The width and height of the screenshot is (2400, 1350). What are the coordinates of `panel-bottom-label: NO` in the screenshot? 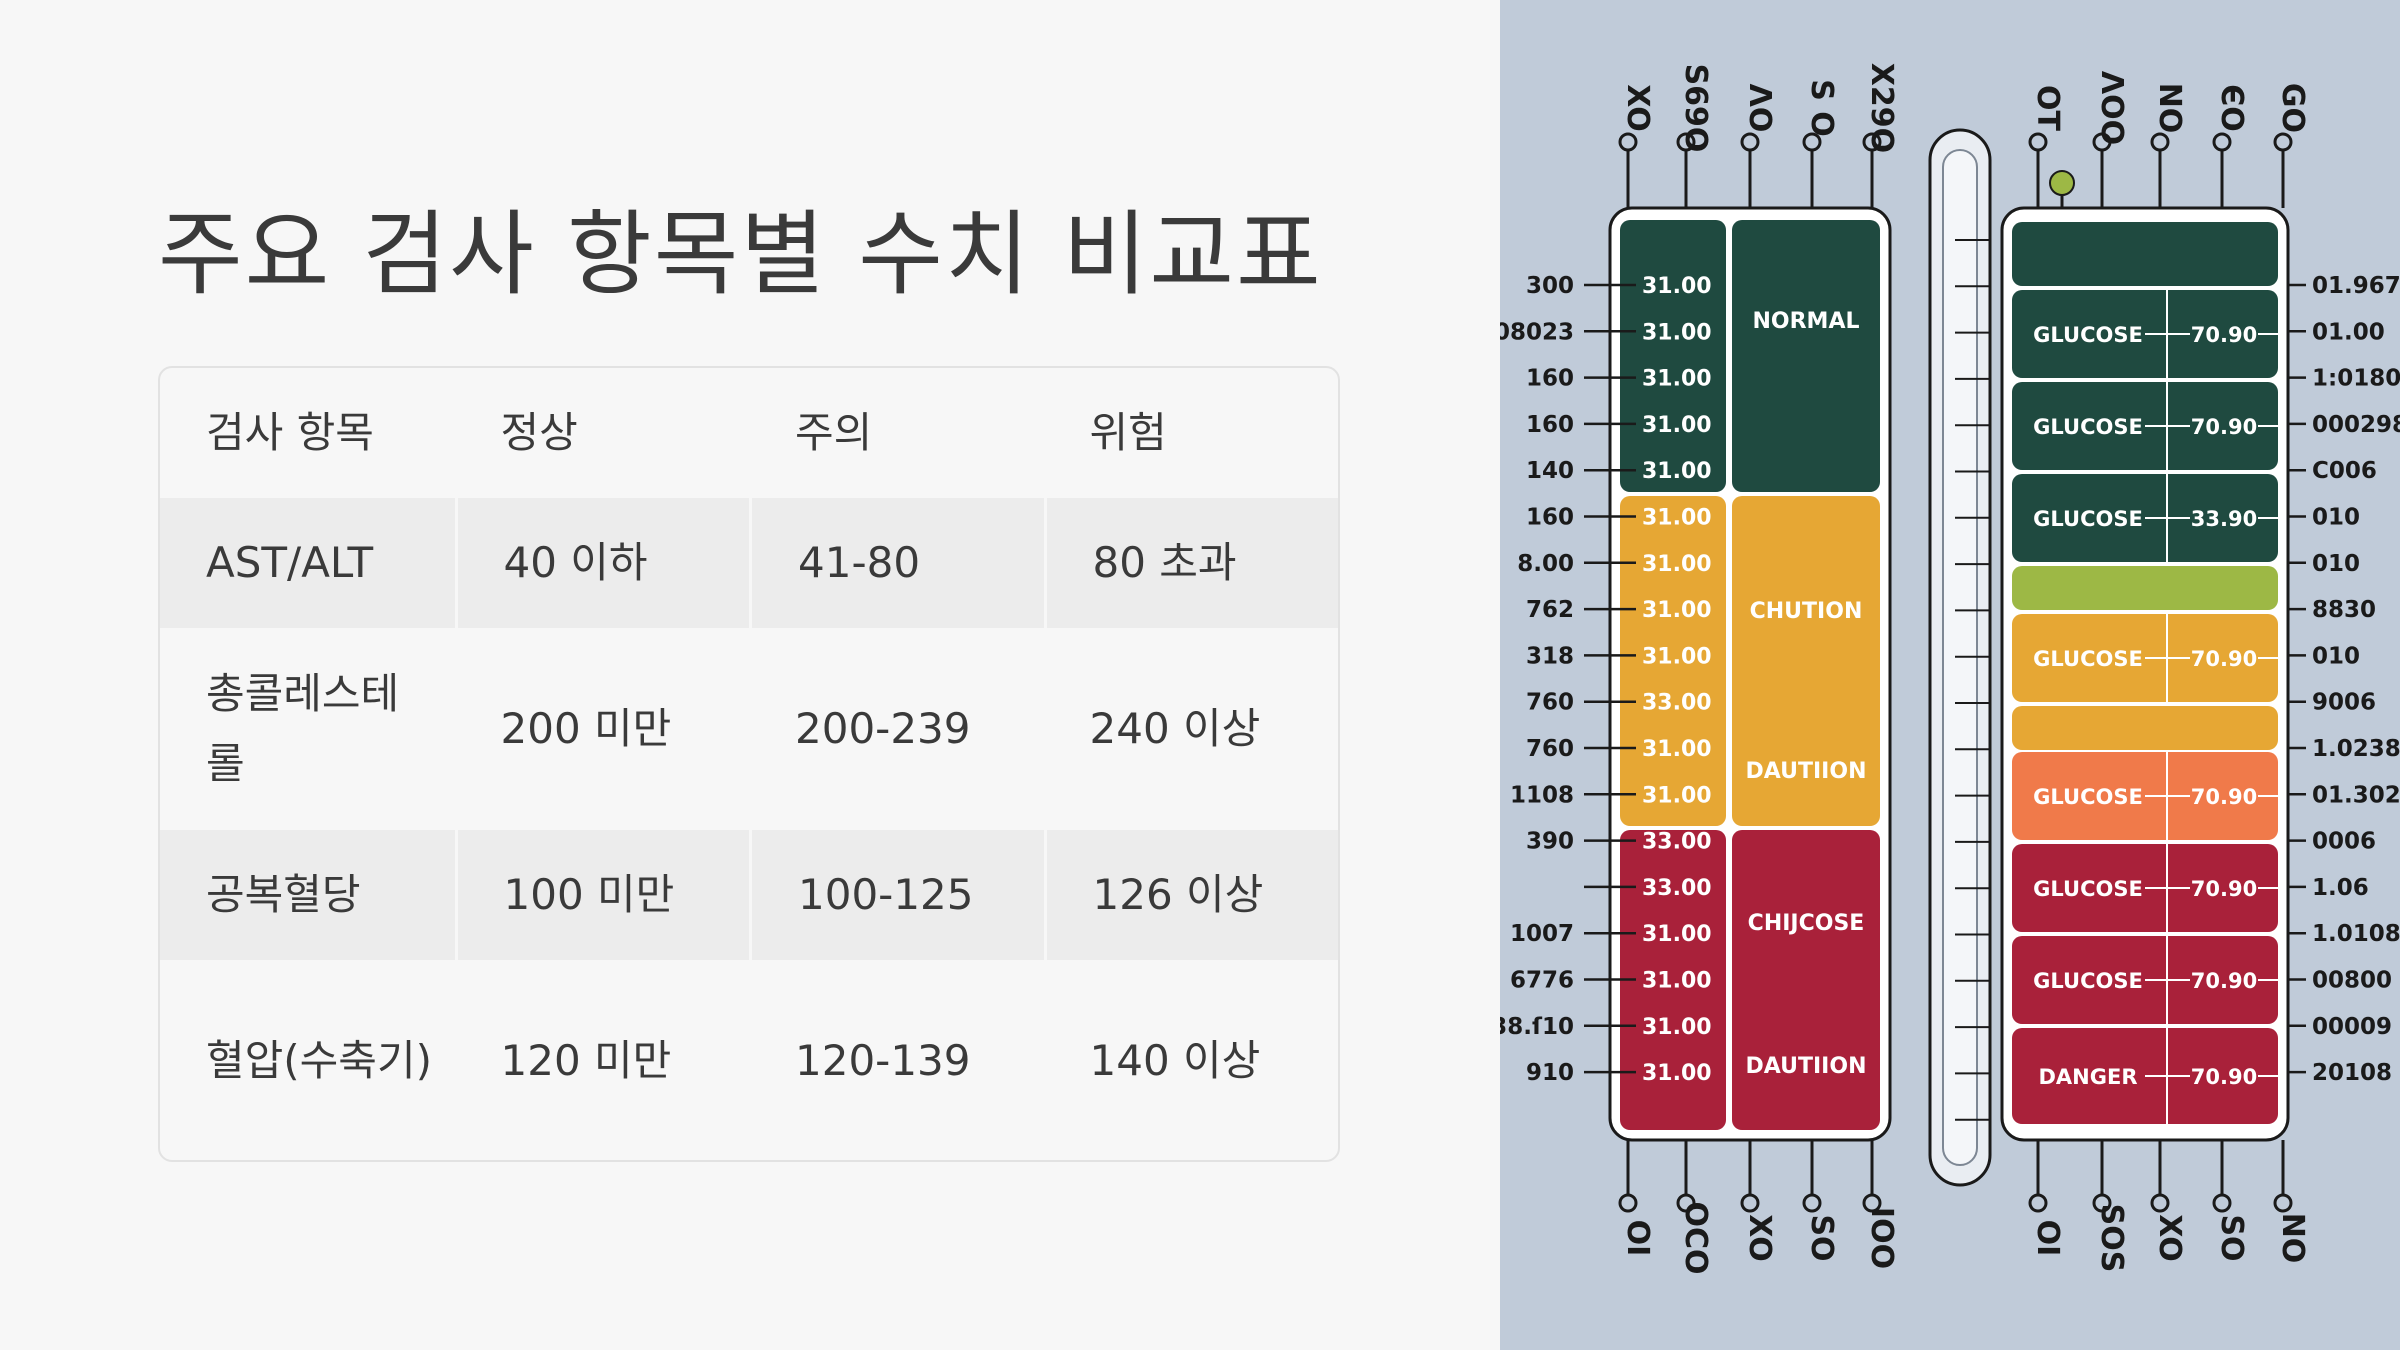 It's located at (2292, 1238).